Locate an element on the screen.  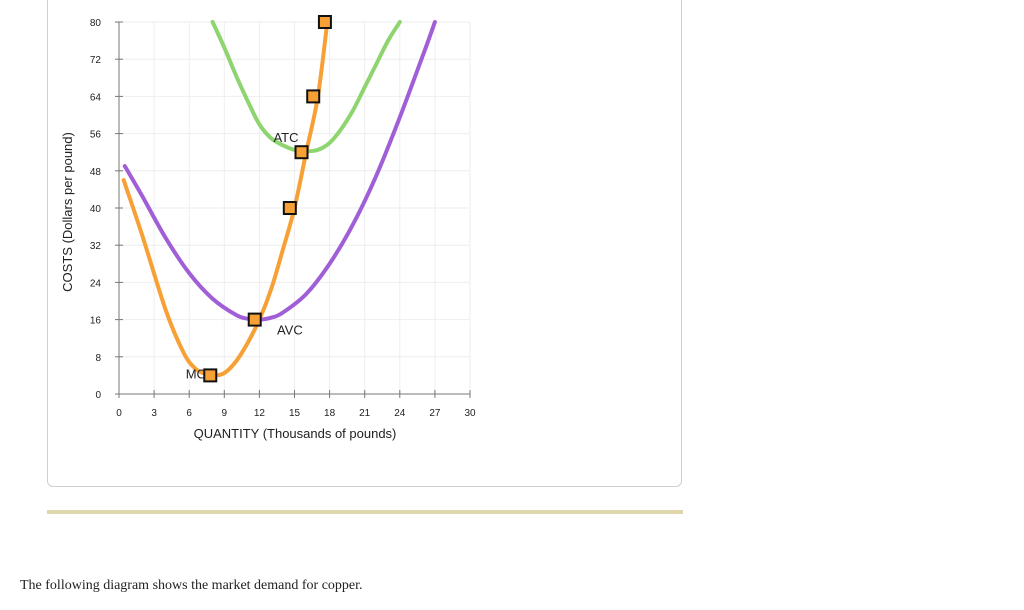
curve-label-mc: MC is located at coordinates (196, 374).